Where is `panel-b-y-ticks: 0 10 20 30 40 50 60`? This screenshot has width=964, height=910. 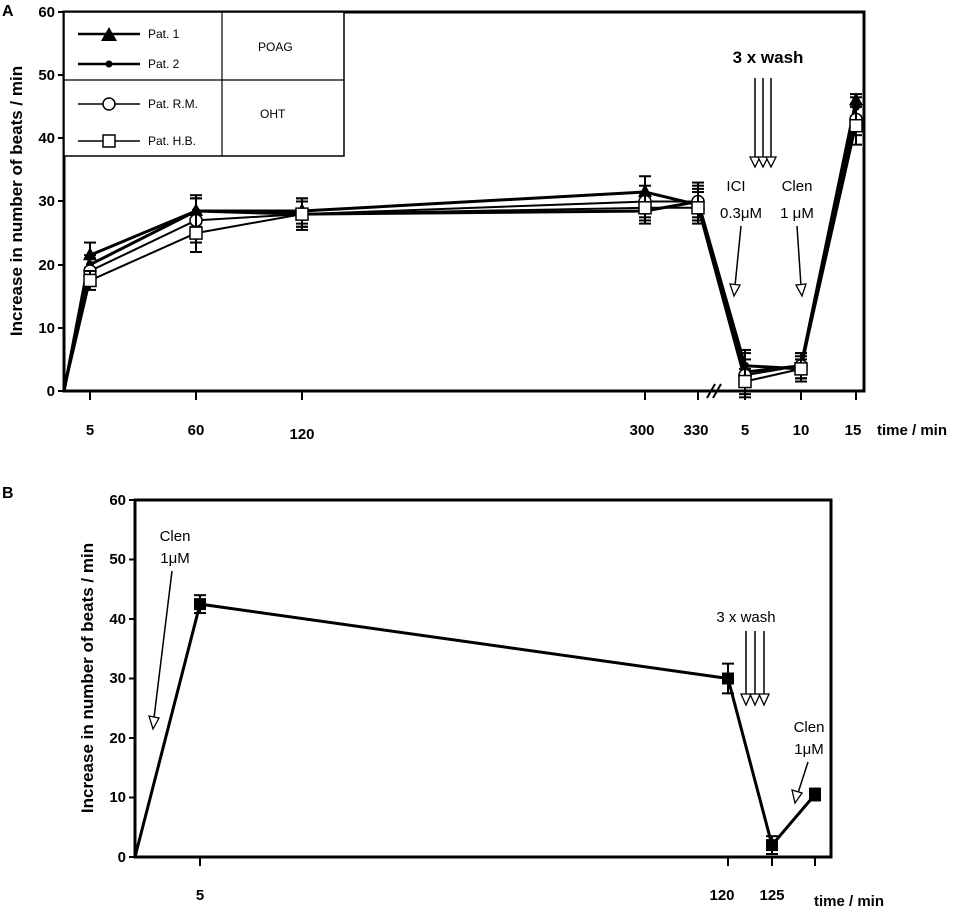
panel-b-y-ticks: 0 10 20 30 40 50 60 is located at coordinates (122, 679).